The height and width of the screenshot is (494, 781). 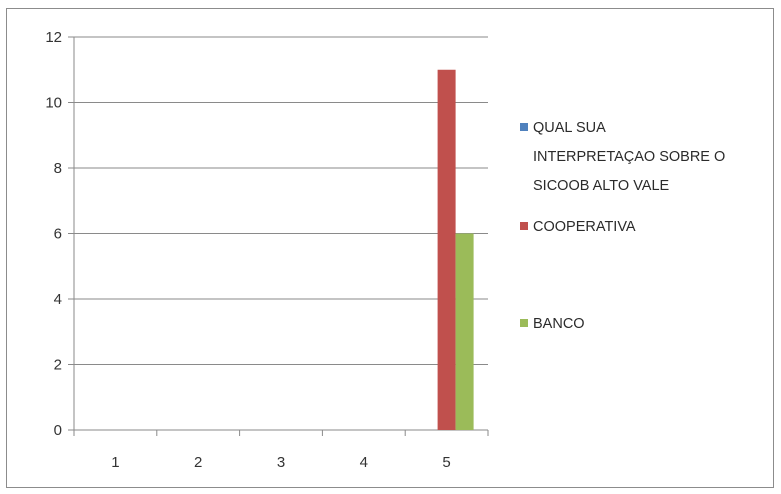 I want to click on y-tick-label: 6, so click(x=58, y=234).